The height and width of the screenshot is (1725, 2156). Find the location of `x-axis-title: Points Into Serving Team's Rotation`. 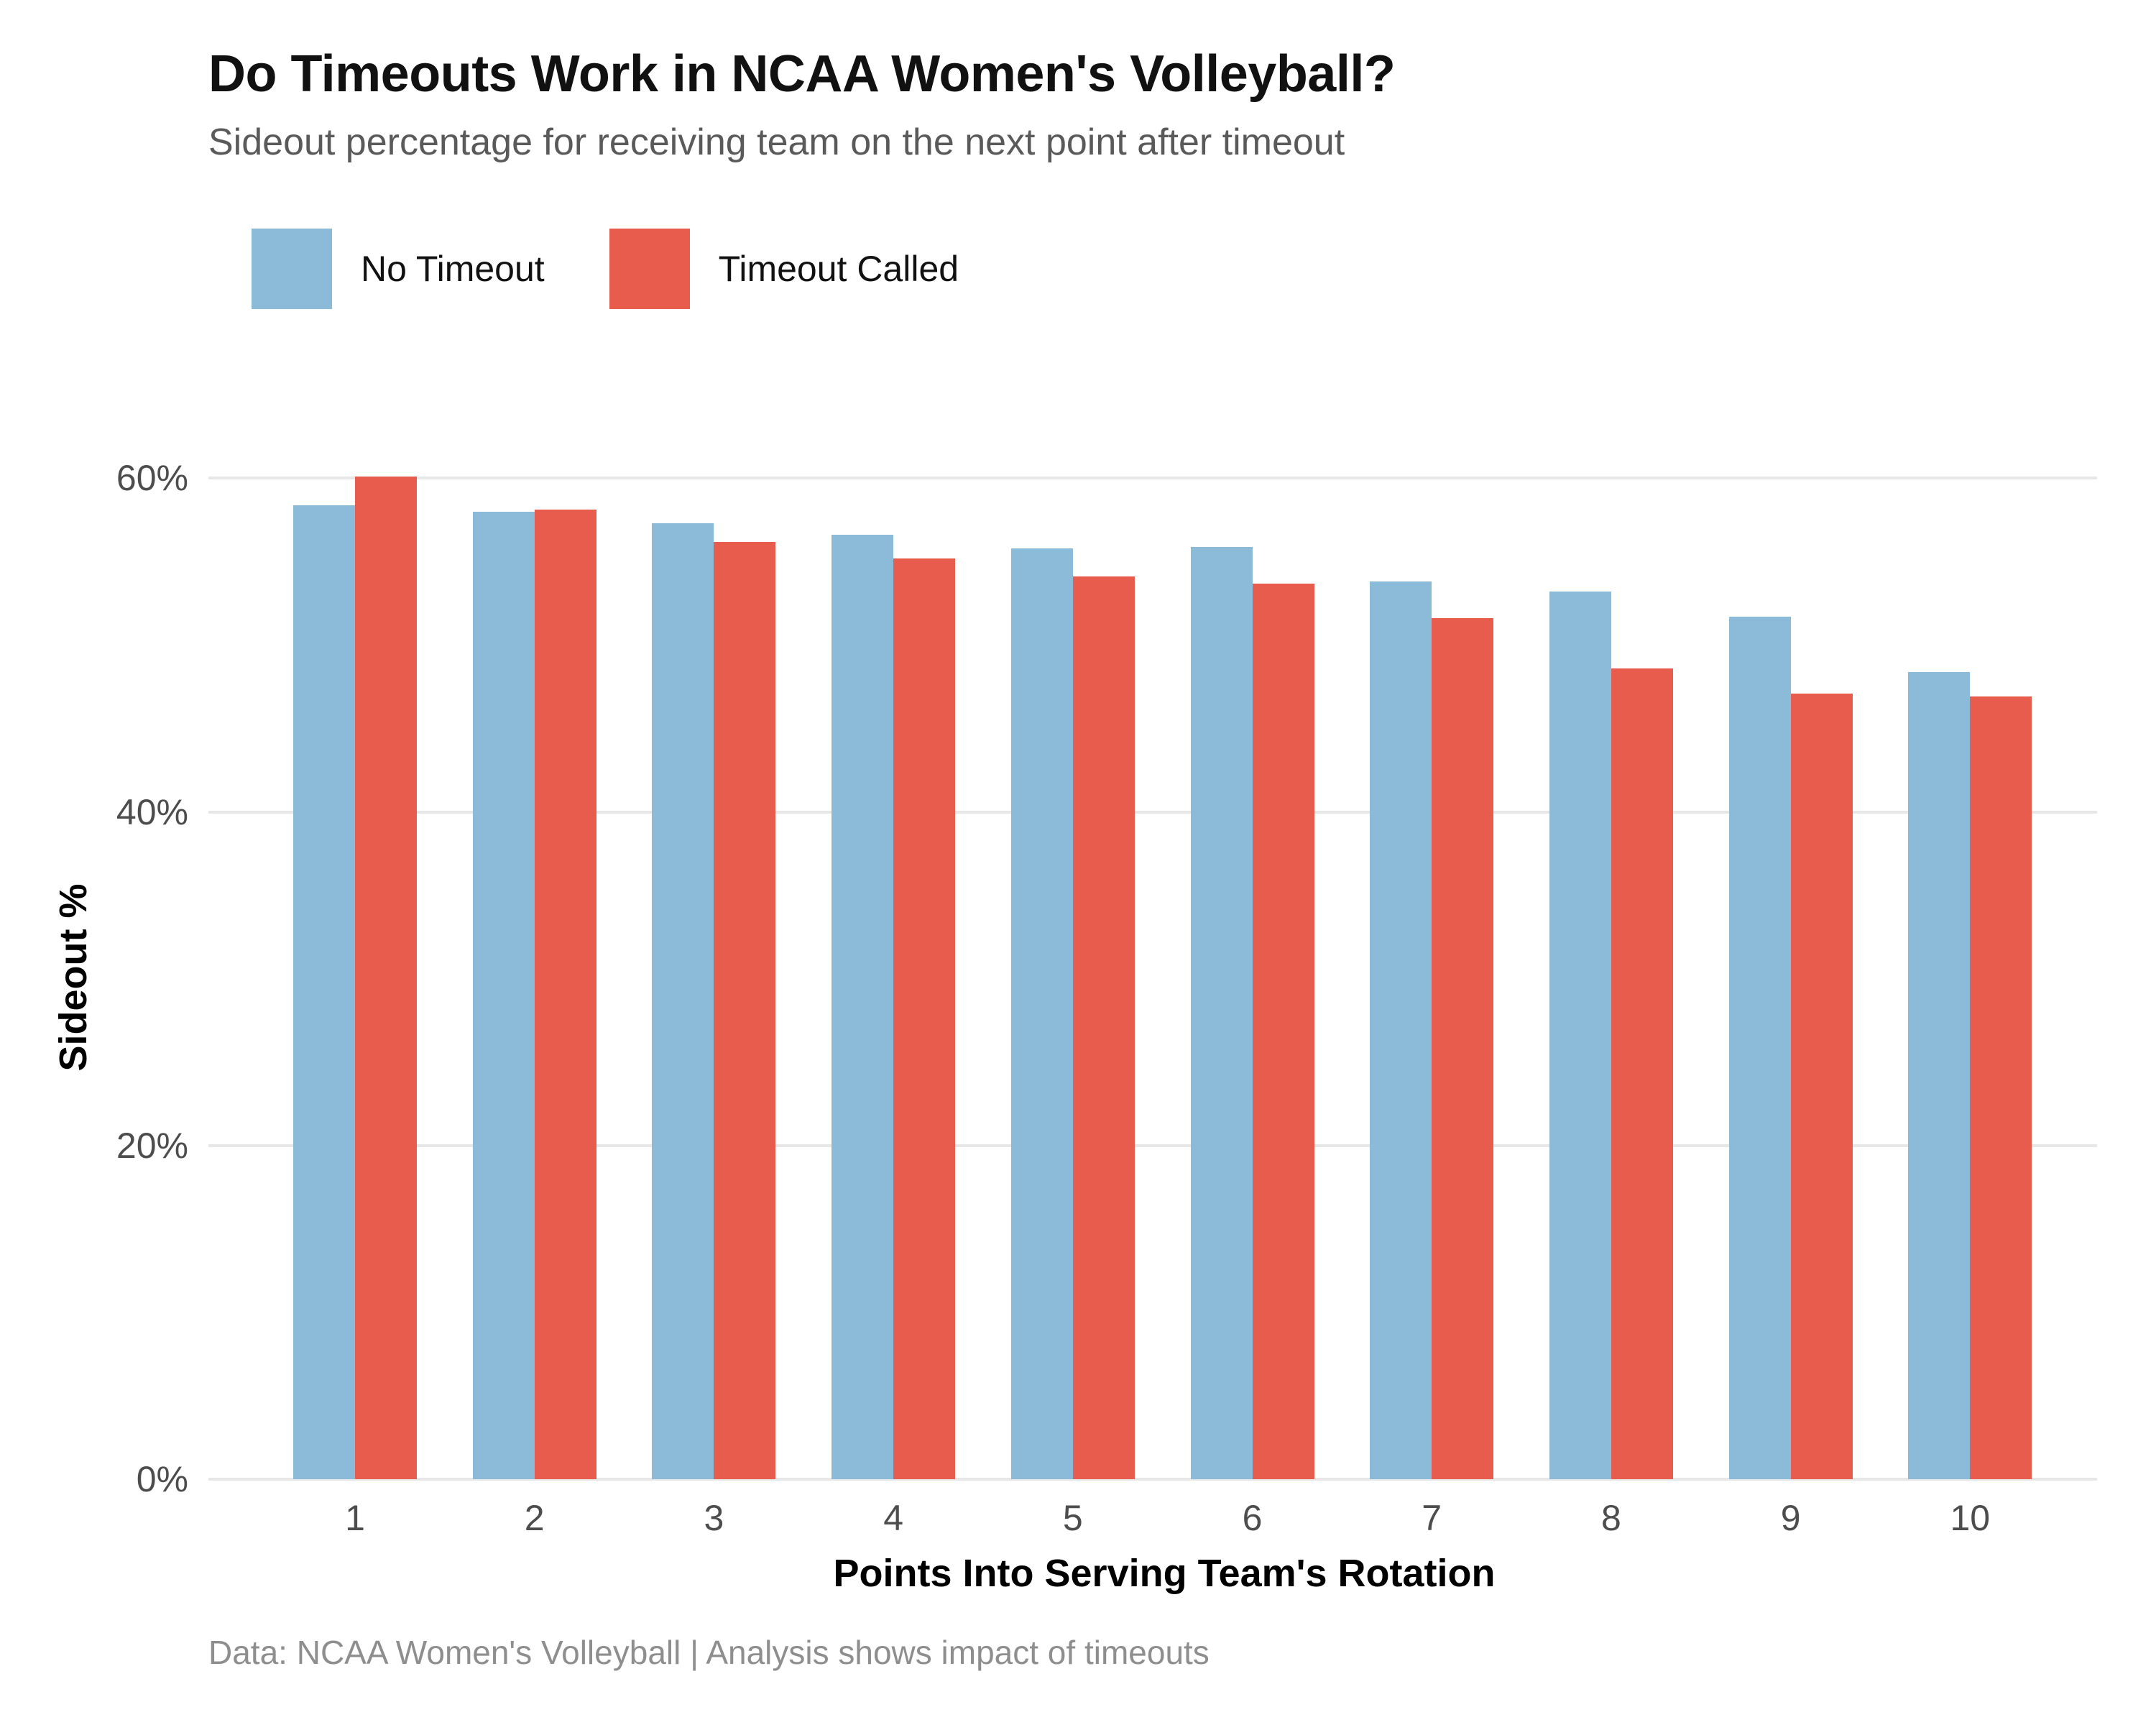

x-axis-title: Points Into Serving Team's Rotation is located at coordinates (1164, 1573).